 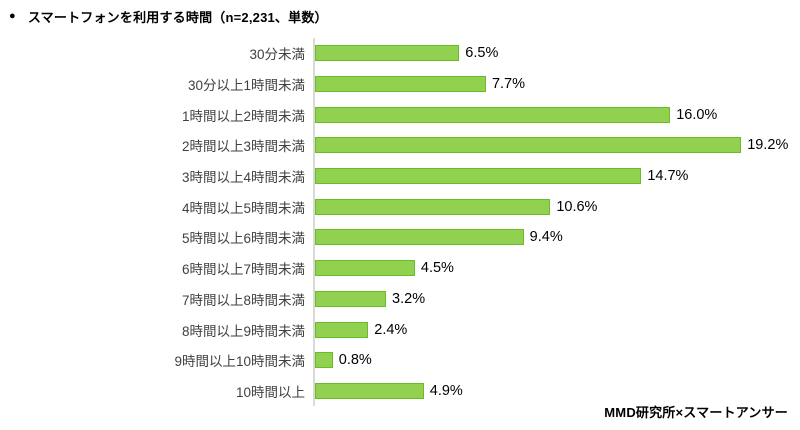 I want to click on category-label: 7時間以上8時間未満, so click(x=243, y=300).